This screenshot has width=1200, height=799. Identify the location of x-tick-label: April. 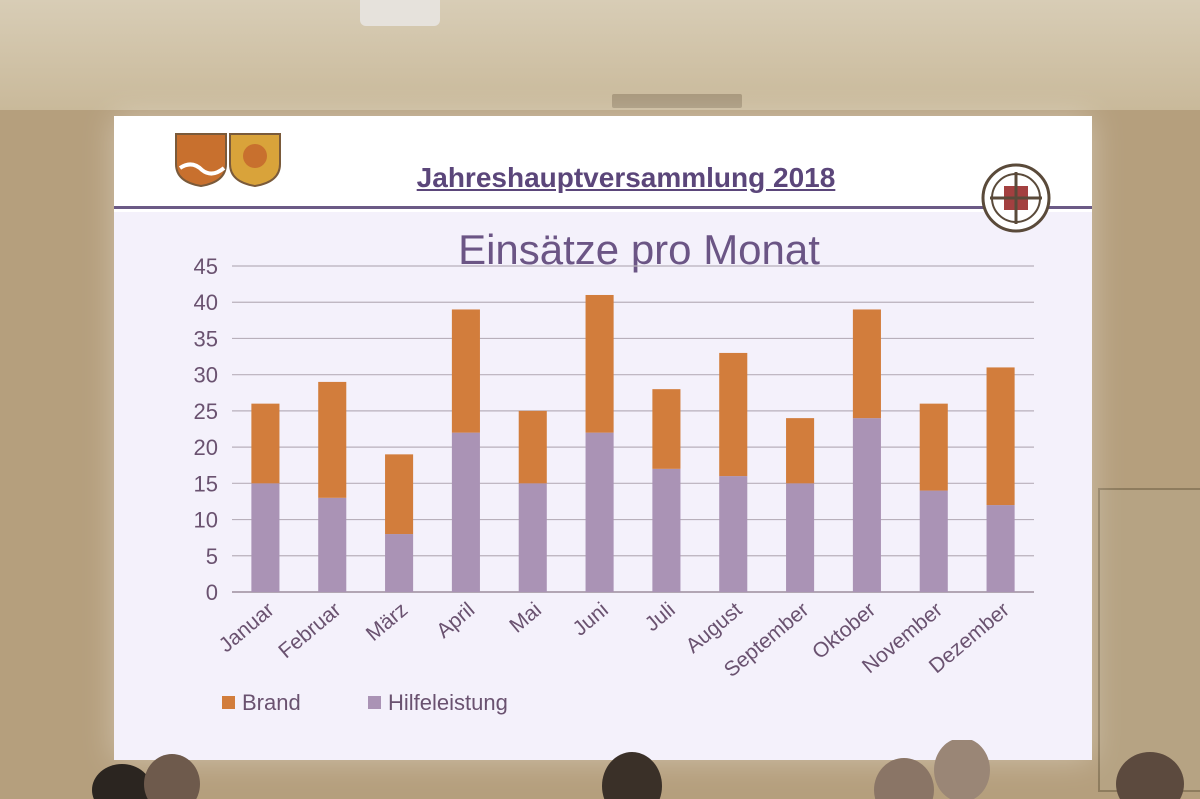
(455, 620).